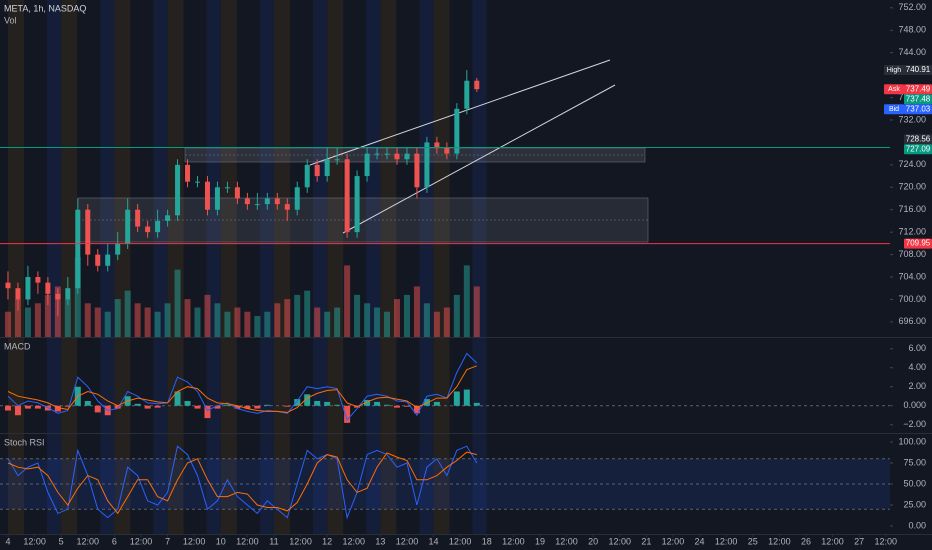 Image resolution: width=932 pixels, height=550 pixels. What do you see at coordinates (912, 164) in the screenshot?
I see `y-tick-label: 724.00` at bounding box center [912, 164].